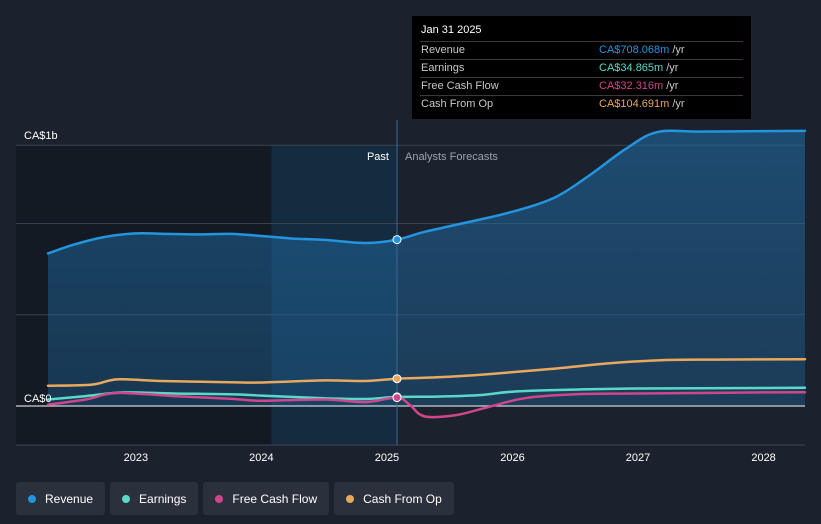  I want to click on tooltip-date: Jan 31 2025, so click(451, 30).